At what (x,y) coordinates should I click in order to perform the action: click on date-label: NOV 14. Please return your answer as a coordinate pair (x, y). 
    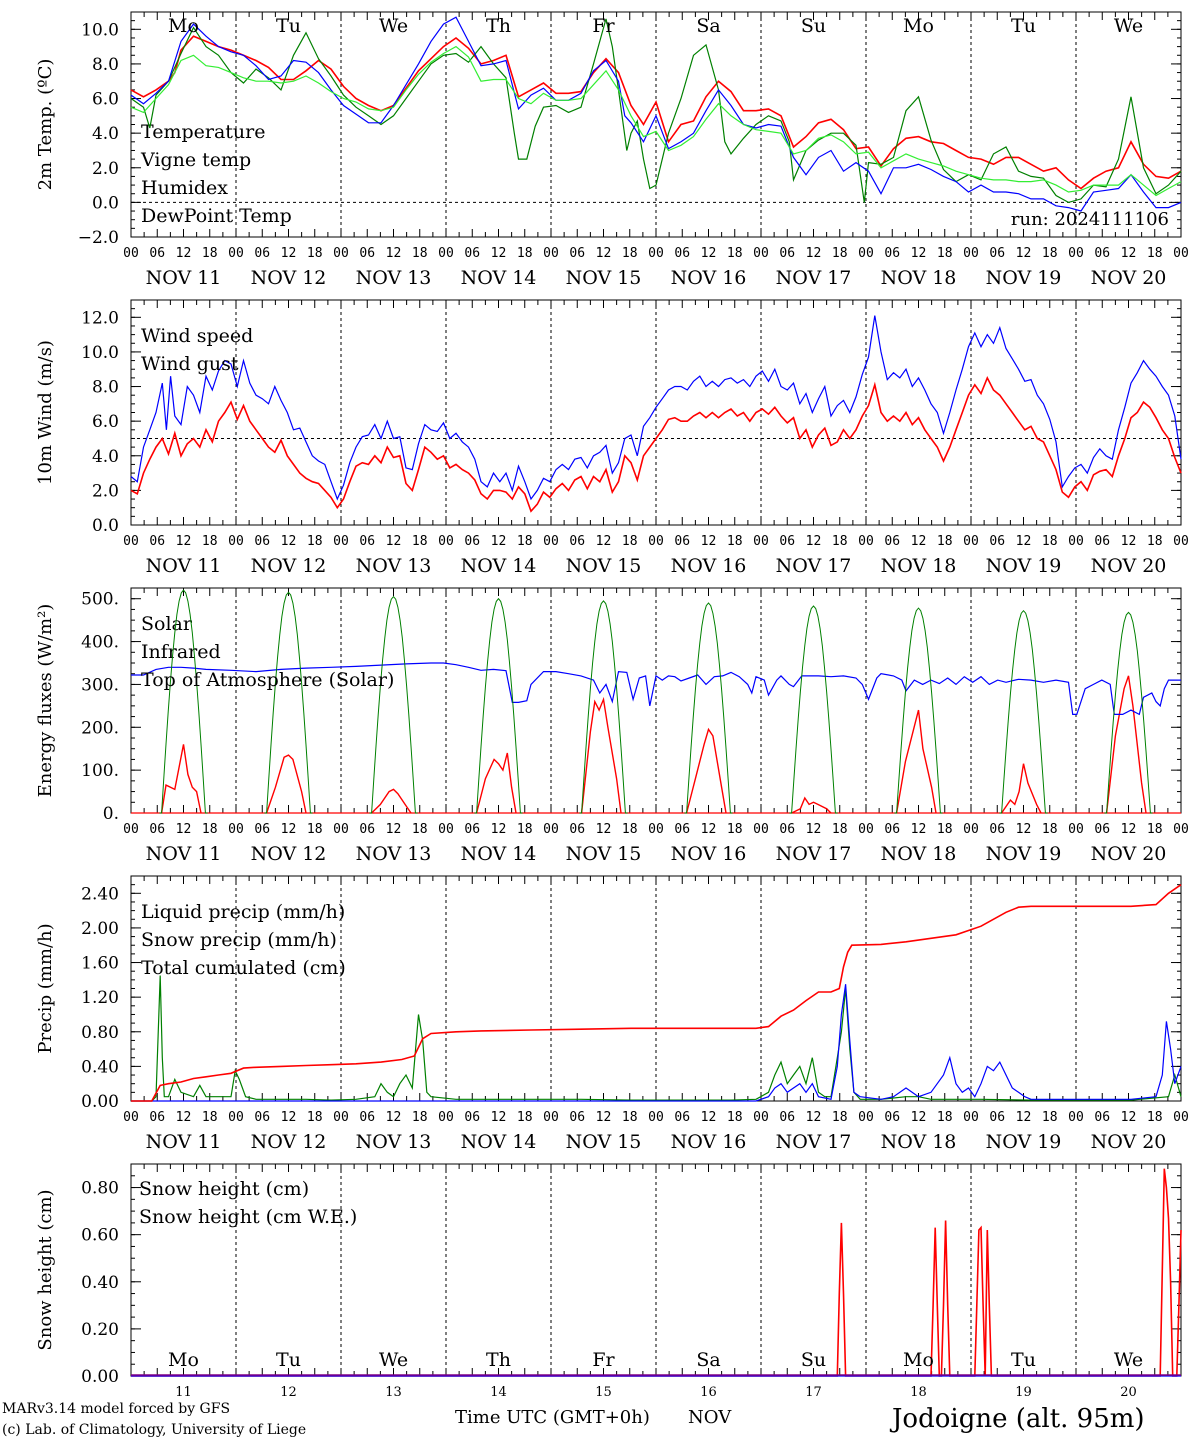
    Looking at the image, I should click on (499, 854).